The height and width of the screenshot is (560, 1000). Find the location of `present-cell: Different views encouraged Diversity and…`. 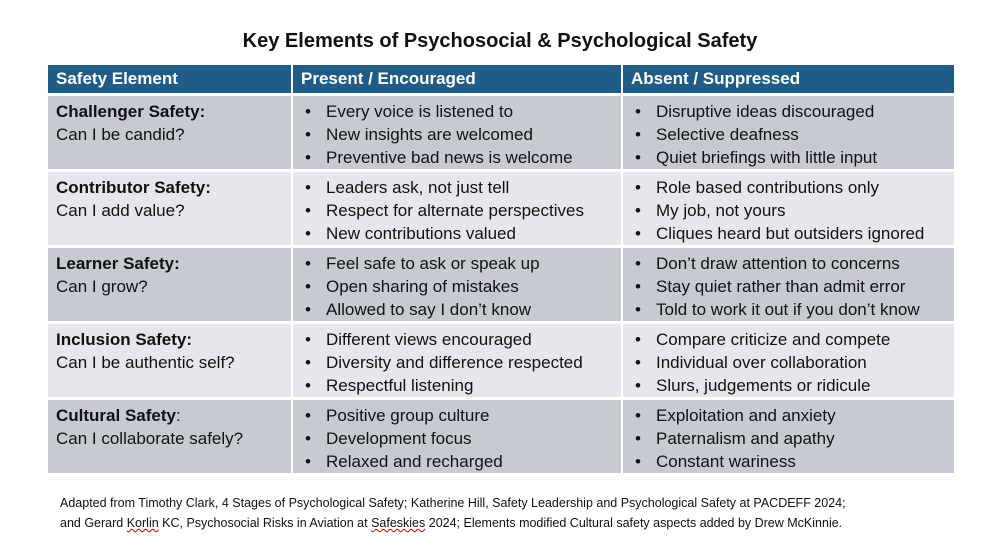

present-cell: Different views encouraged Diversity and… is located at coordinates (457, 360).